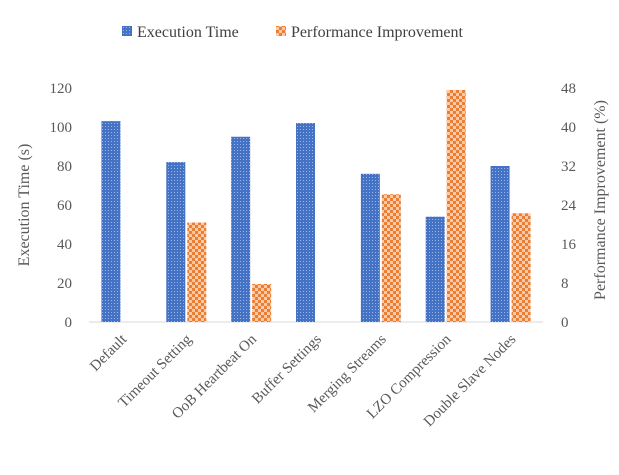  What do you see at coordinates (565, 323) in the screenshot?
I see `y2-tick-label: 0` at bounding box center [565, 323].